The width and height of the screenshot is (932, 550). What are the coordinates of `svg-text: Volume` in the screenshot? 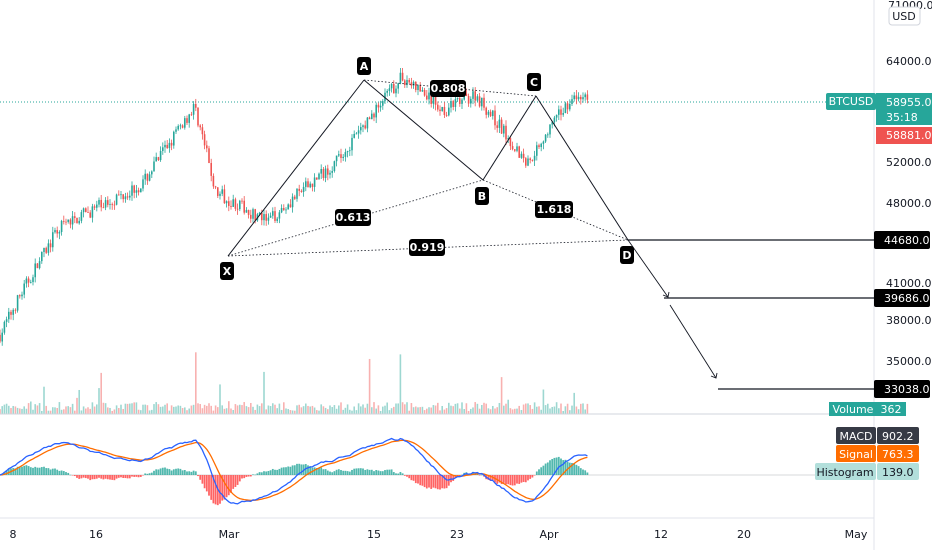 It's located at (853, 409).